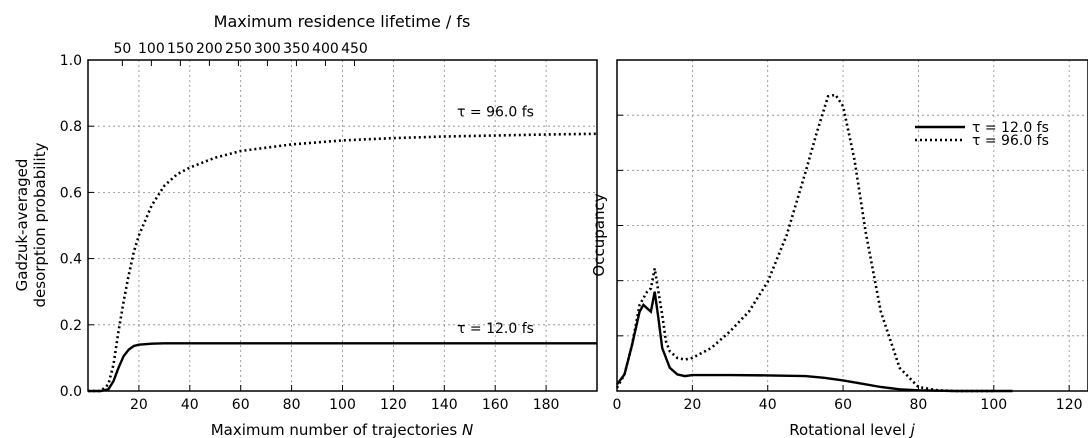  I want to click on left-y-tick-label: 0.2, so click(71, 326).